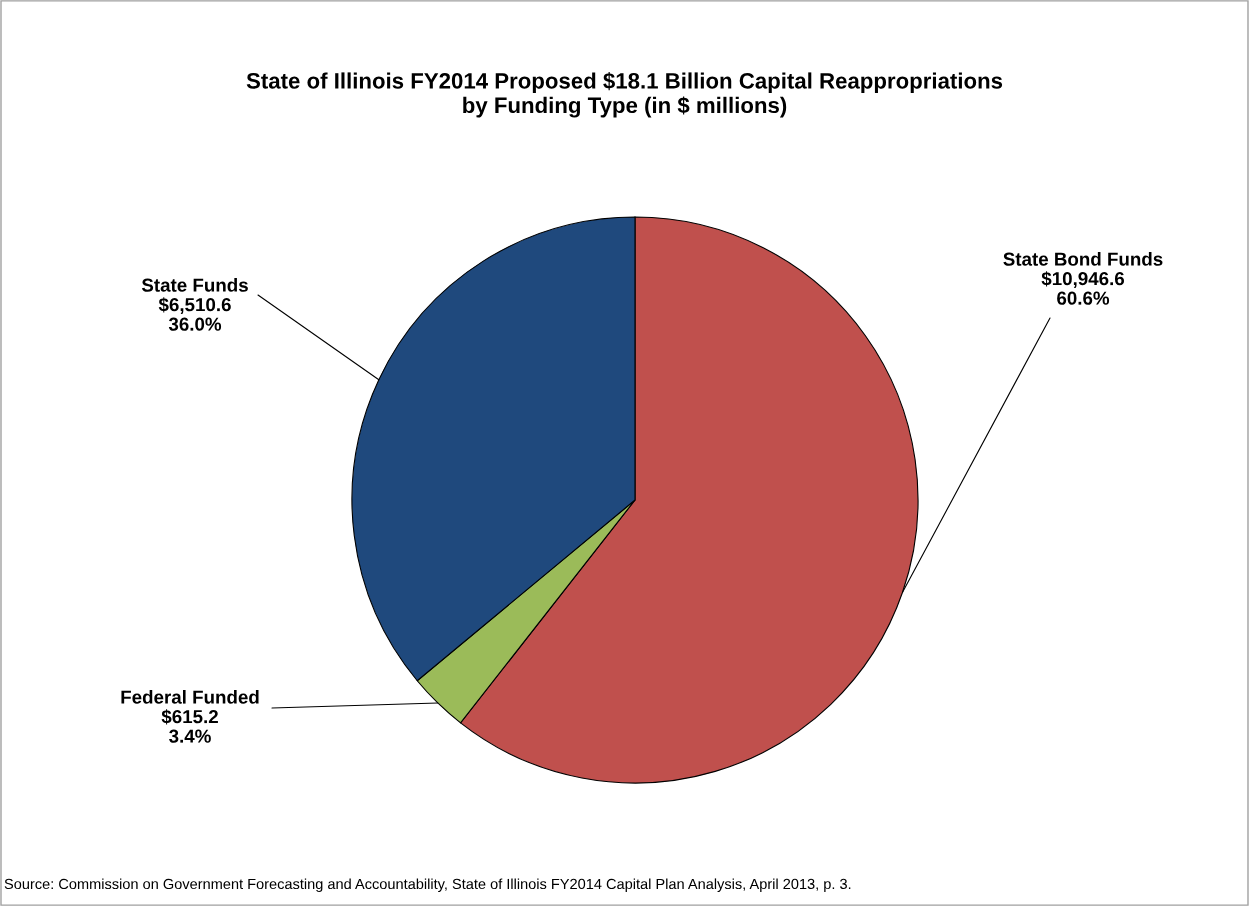  What do you see at coordinates (189, 726) in the screenshot?
I see `data-label: $615.2 3.4%` at bounding box center [189, 726].